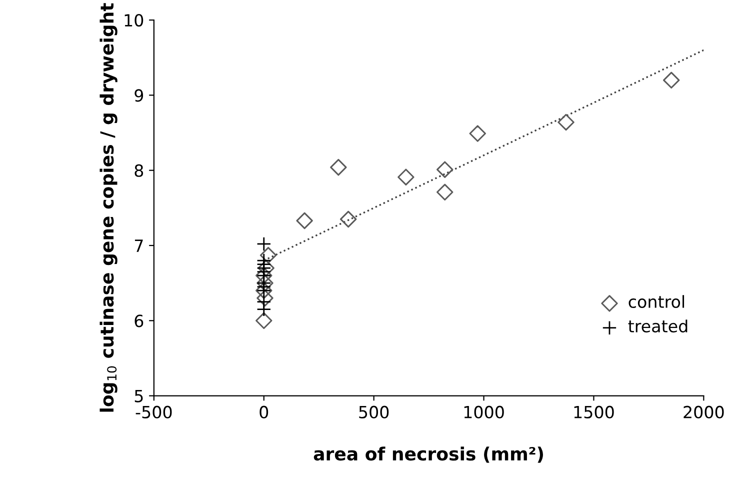  Describe the element at coordinates (374, 412) in the screenshot. I see `x-tick-label: 500` at that location.